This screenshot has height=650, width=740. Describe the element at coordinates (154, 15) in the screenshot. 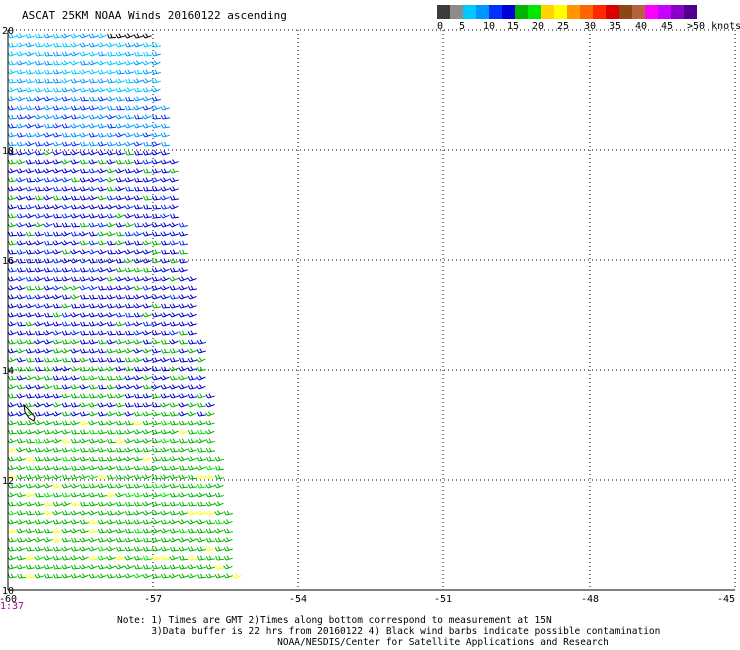

I see `map-title: ASCAT 25KM NOAA Winds 20160122 ascending` at that location.